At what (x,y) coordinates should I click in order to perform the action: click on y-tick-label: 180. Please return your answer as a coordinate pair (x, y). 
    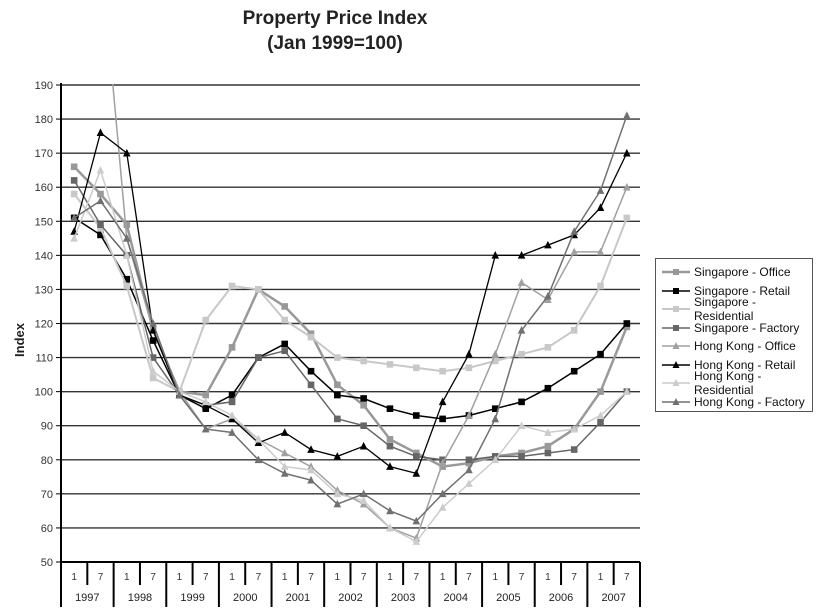
    Looking at the image, I should click on (44, 120).